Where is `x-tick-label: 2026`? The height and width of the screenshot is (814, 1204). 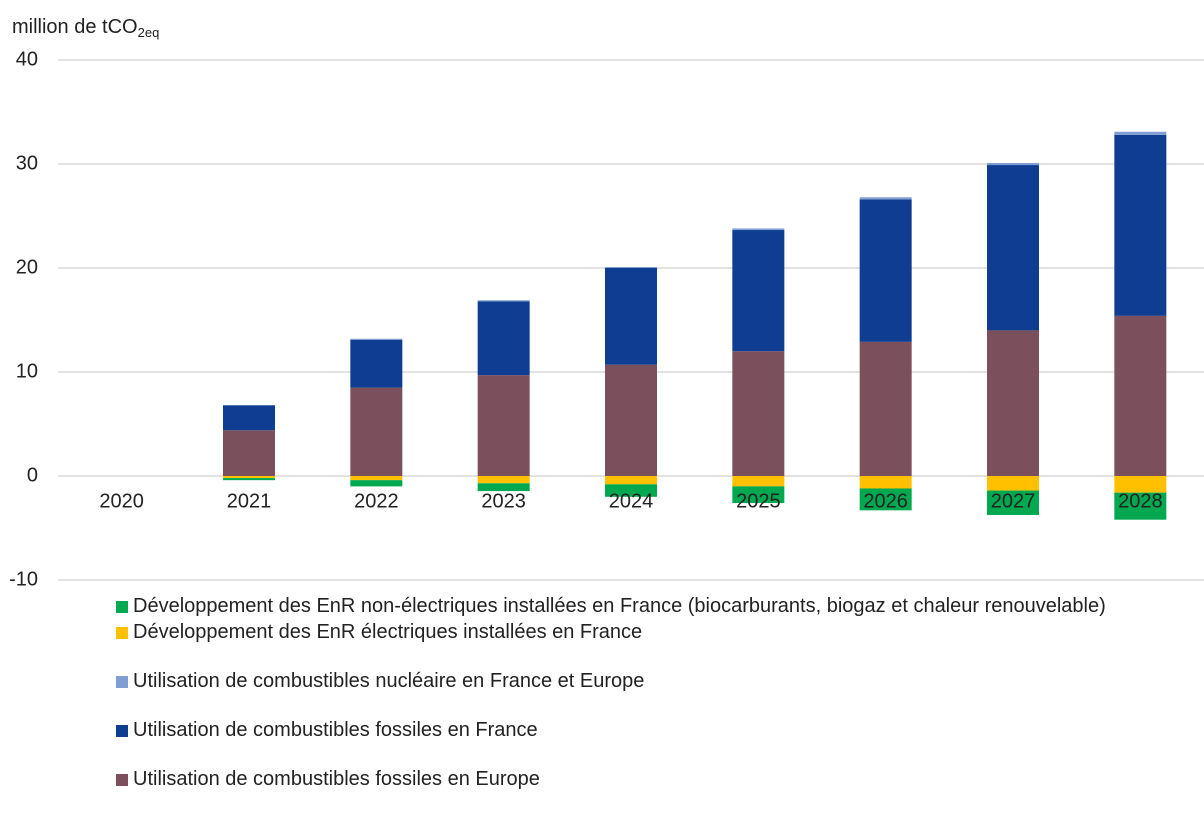
x-tick-label: 2026 is located at coordinates (885, 501).